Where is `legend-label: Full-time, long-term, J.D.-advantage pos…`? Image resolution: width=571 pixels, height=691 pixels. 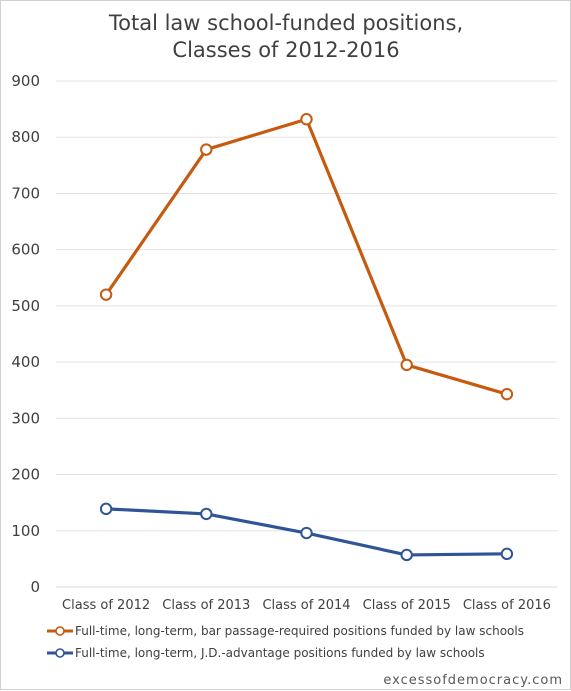
legend-label: Full-time, long-term, J.D.-advantage pos… is located at coordinates (280, 653).